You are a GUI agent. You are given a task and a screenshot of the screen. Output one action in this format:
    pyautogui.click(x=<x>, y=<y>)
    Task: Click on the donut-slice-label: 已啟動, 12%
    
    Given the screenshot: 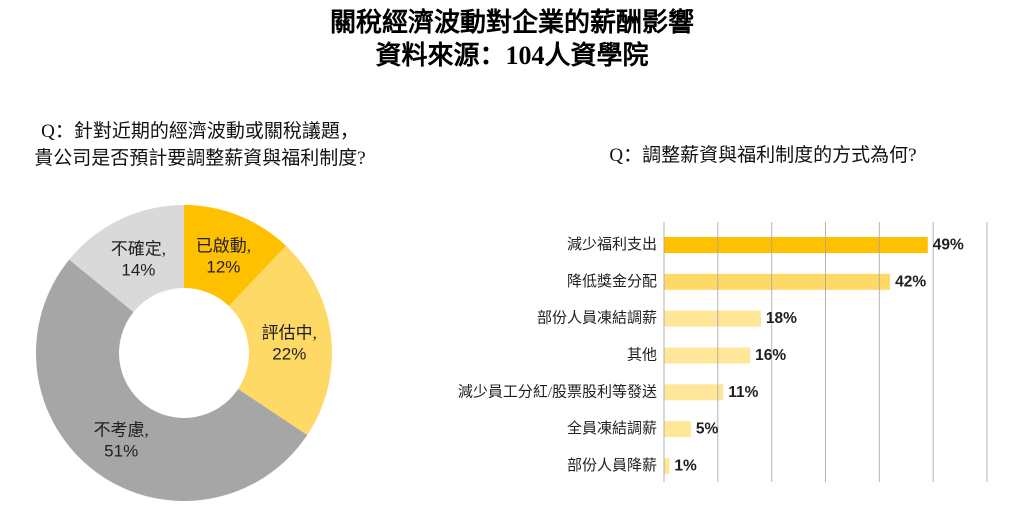 What is the action you would take?
    pyautogui.click(x=223, y=257)
    